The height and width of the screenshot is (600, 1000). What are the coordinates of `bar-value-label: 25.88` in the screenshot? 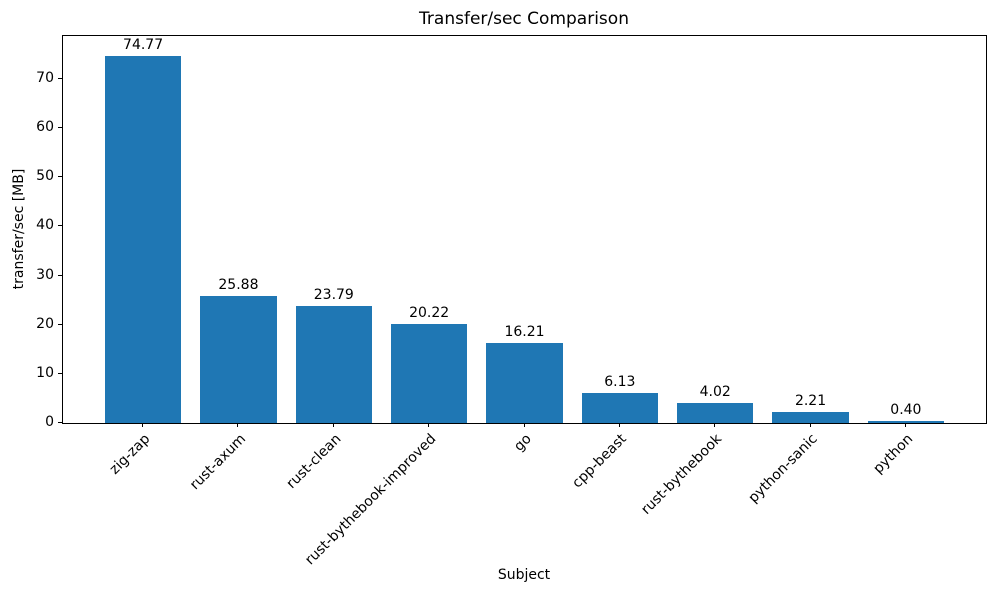 It's located at (238, 285).